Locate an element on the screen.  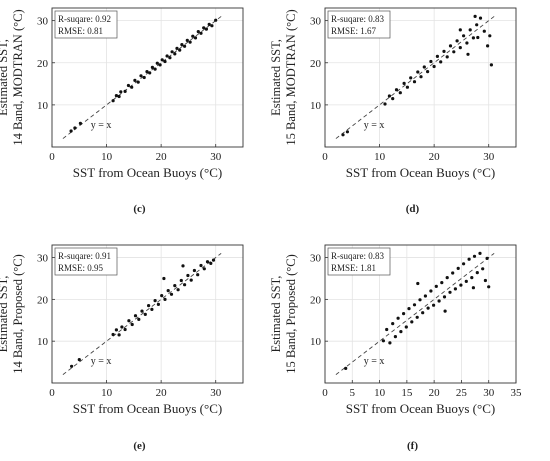
plot-frame is located at coordinates (147, 314).